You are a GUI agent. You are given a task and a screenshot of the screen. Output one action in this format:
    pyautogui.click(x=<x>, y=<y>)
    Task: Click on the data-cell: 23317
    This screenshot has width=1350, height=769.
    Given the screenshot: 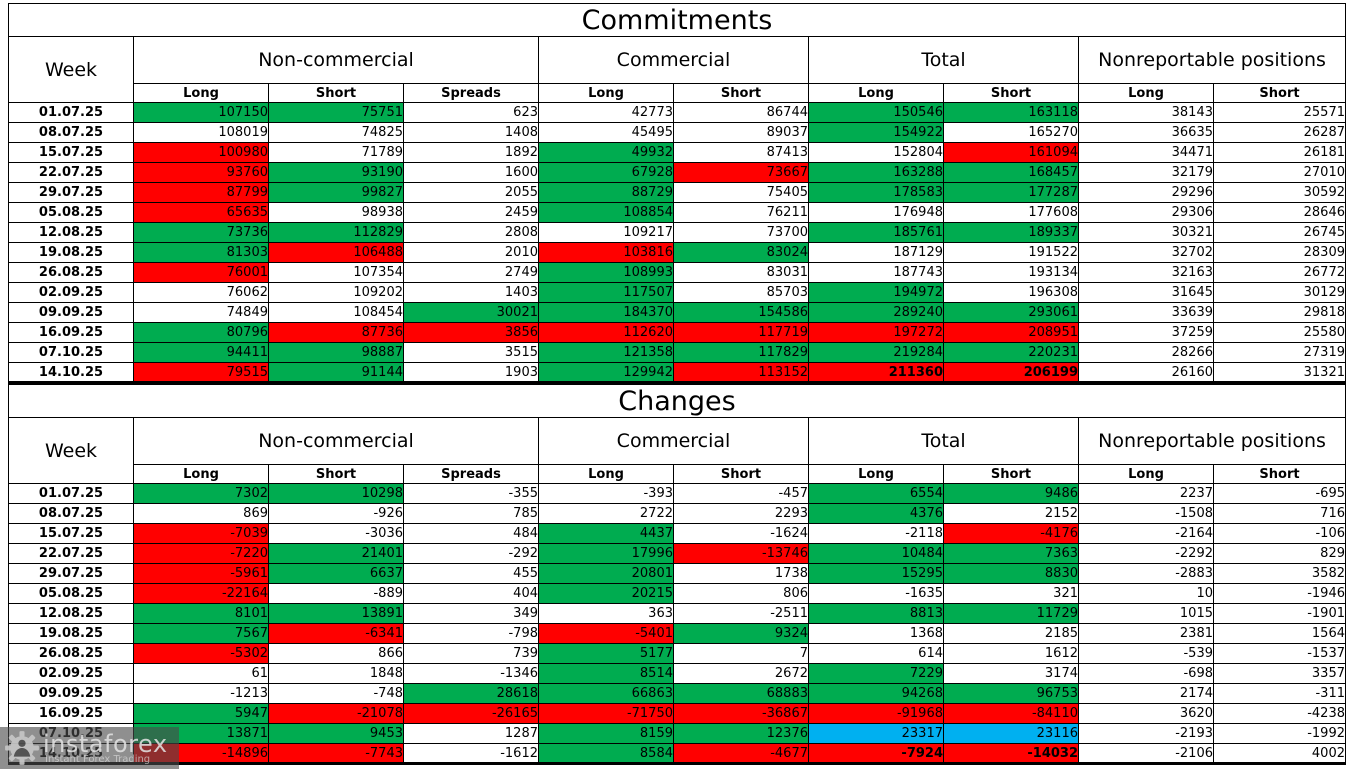 What is the action you would take?
    pyautogui.click(x=876, y=733)
    